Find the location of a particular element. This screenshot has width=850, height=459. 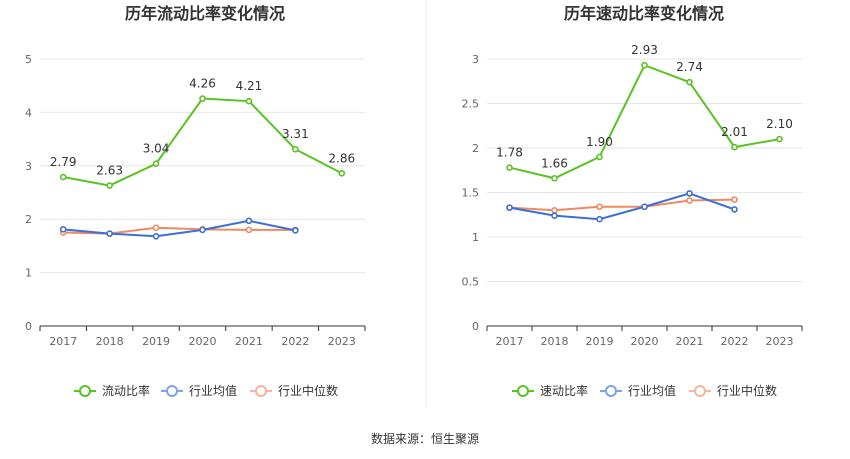

data-label: 2.74 is located at coordinates (689, 67).